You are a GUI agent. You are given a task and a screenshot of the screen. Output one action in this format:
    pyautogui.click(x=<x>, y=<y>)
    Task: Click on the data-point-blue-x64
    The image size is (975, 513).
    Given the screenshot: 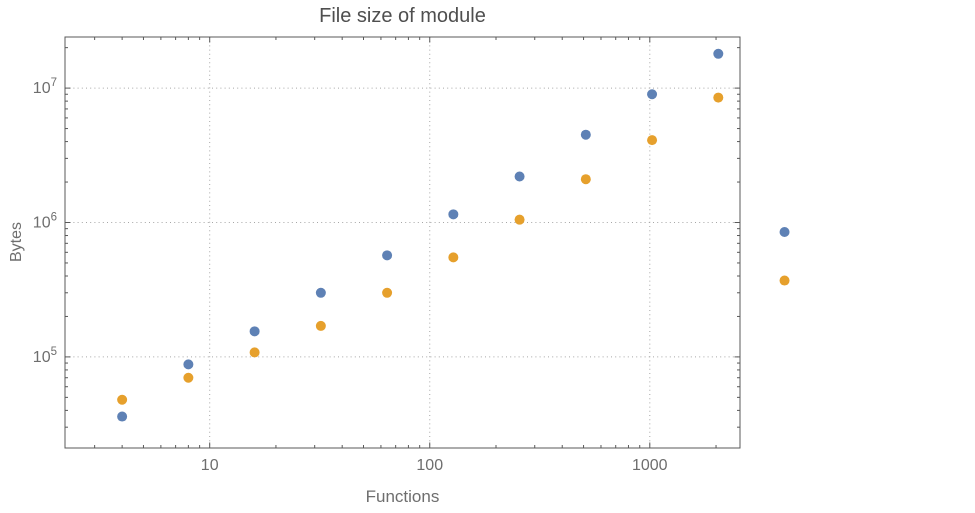 What is the action you would take?
    pyautogui.click(x=387, y=255)
    